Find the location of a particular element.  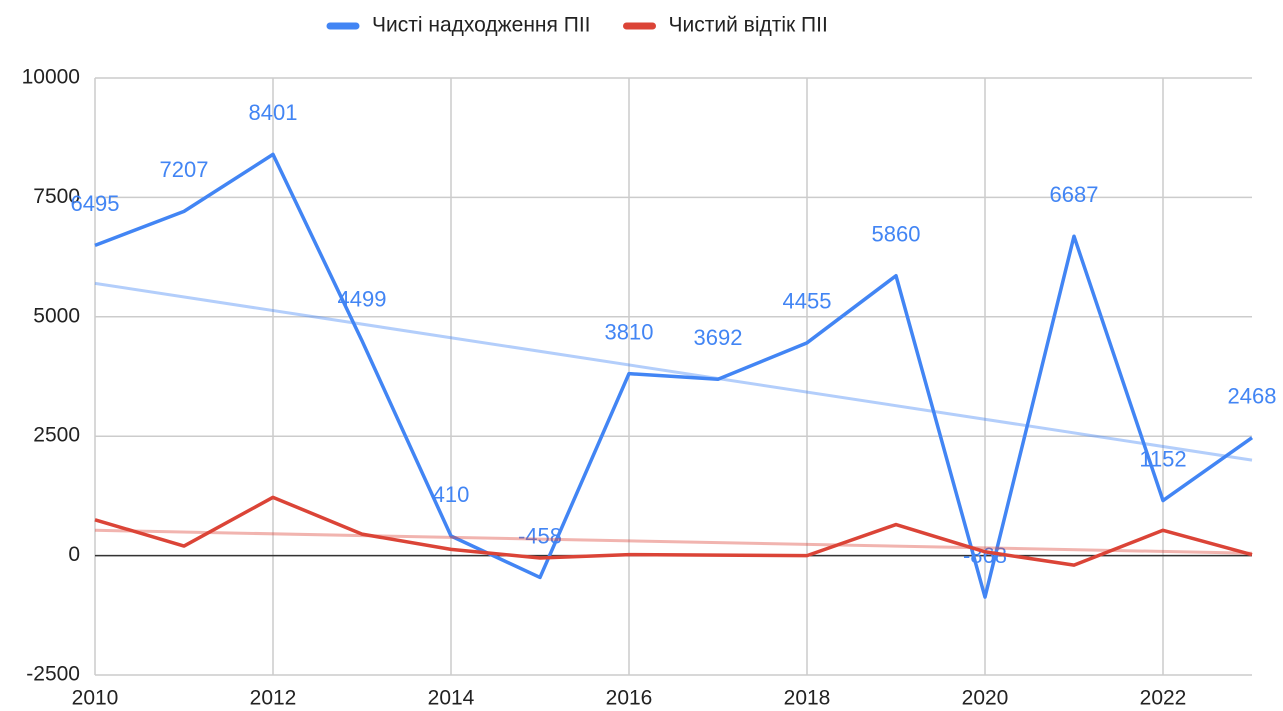

series-line is located at coordinates (673, 531).